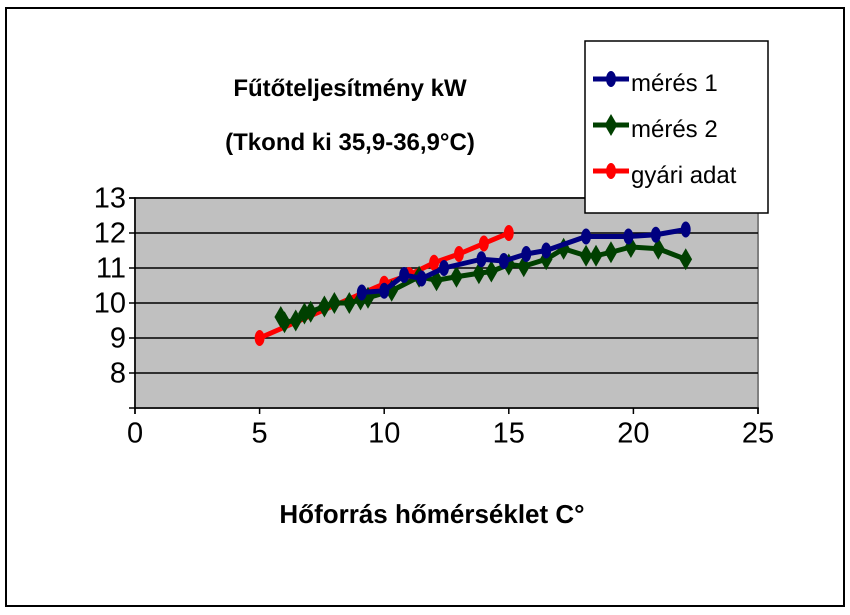 The width and height of the screenshot is (850, 615). Describe the element at coordinates (110, 233) in the screenshot. I see `y-tick-label: 12` at that location.